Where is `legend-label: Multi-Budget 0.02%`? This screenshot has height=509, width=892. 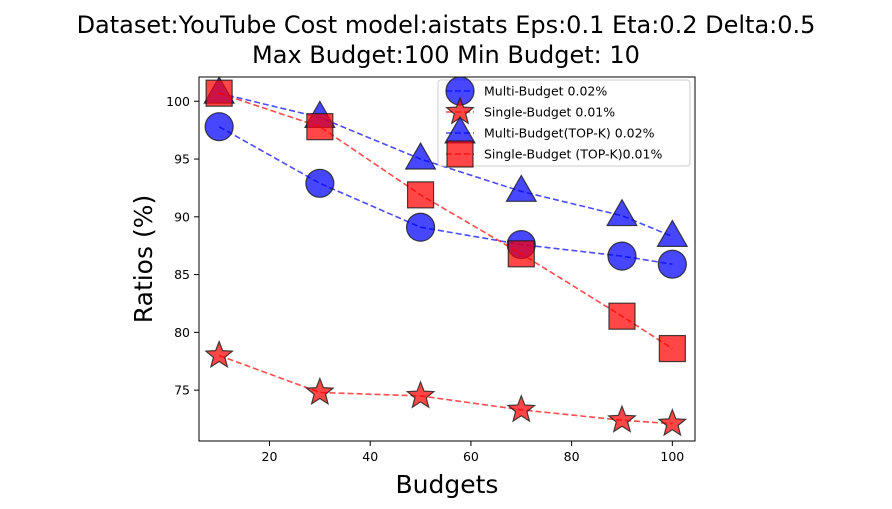
legend-label: Multi-Budget 0.02% is located at coordinates (545, 91).